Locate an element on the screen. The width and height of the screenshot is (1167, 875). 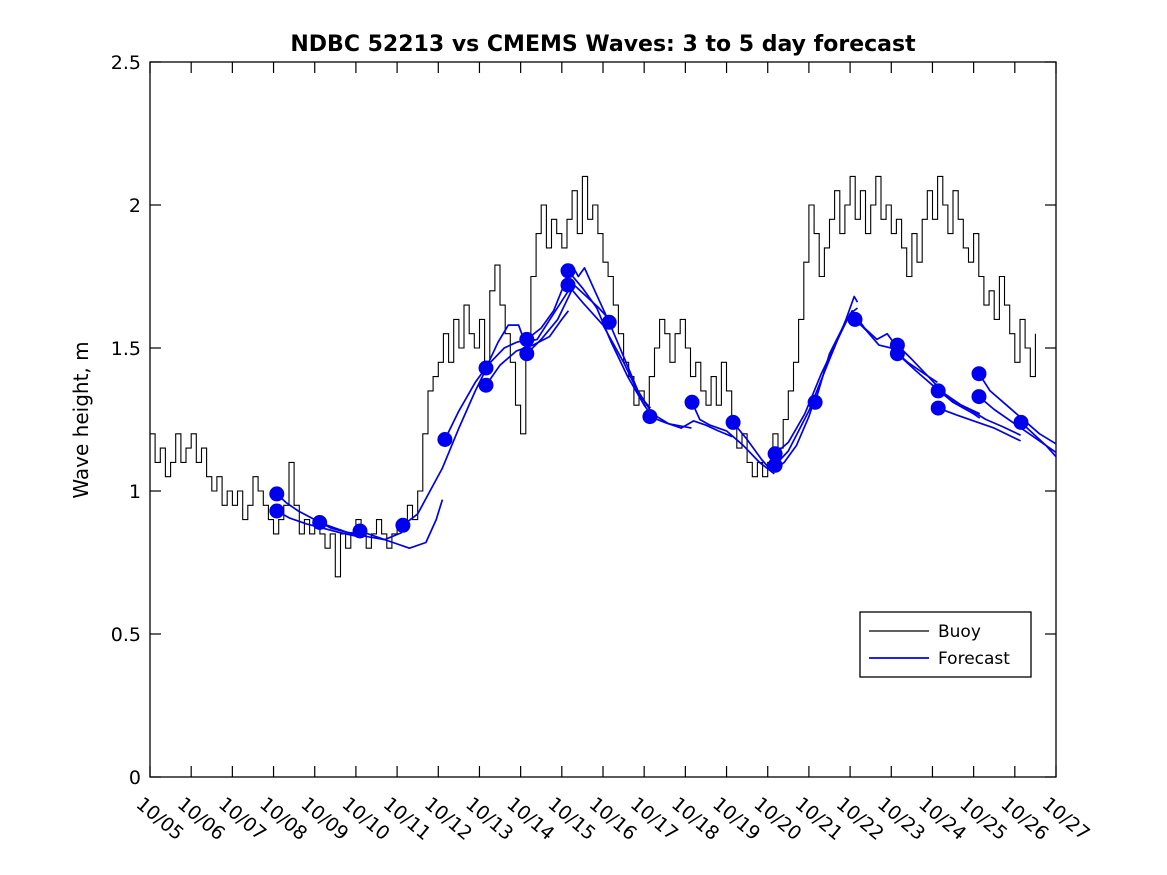
y-axis-label: Wave height, m is located at coordinates (81, 419).